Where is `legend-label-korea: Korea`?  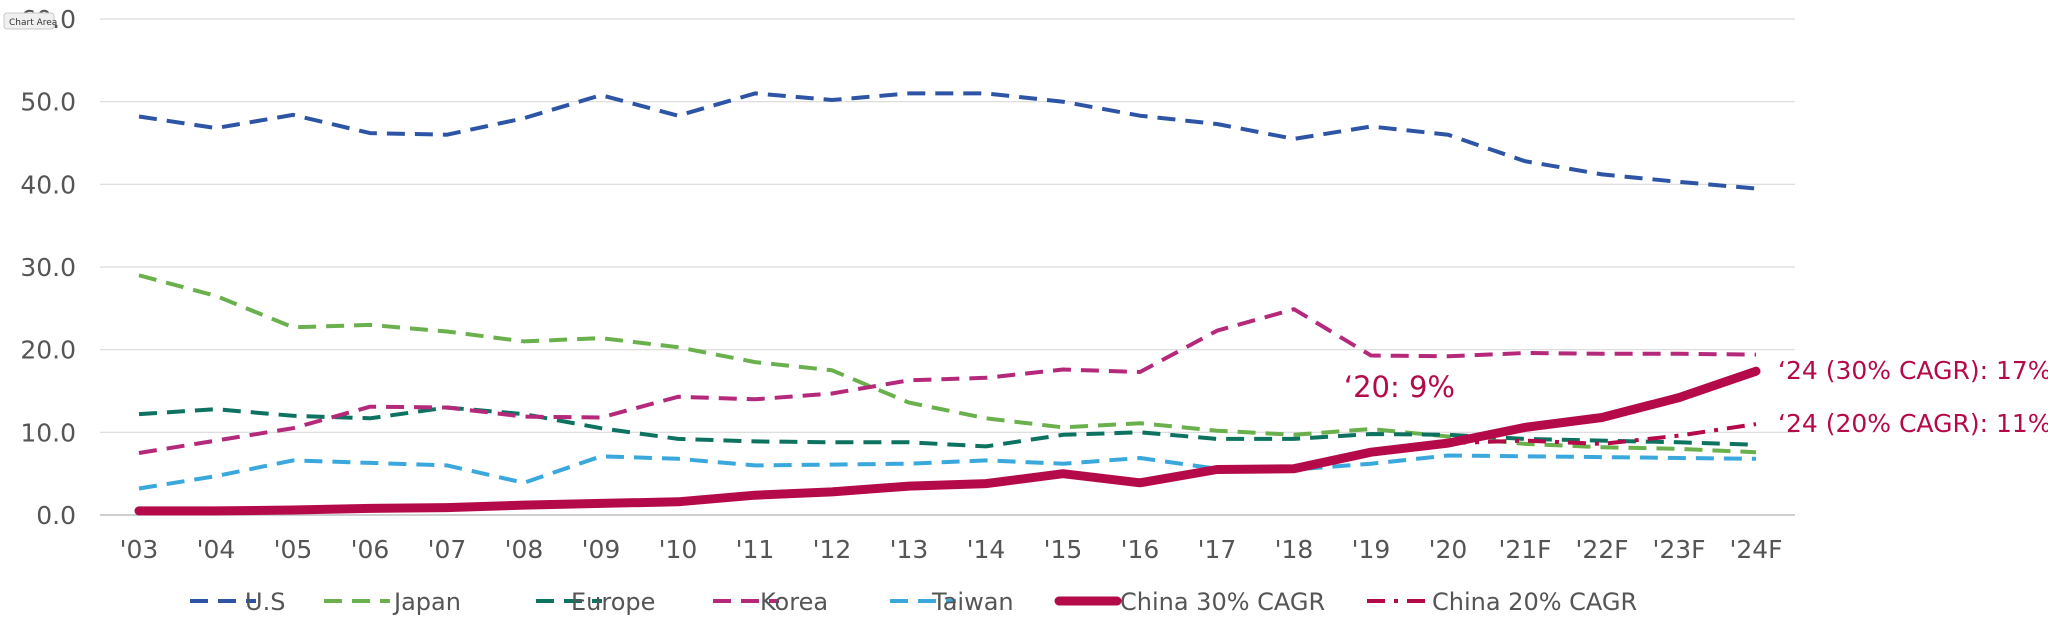 legend-label-korea: Korea is located at coordinates (794, 602).